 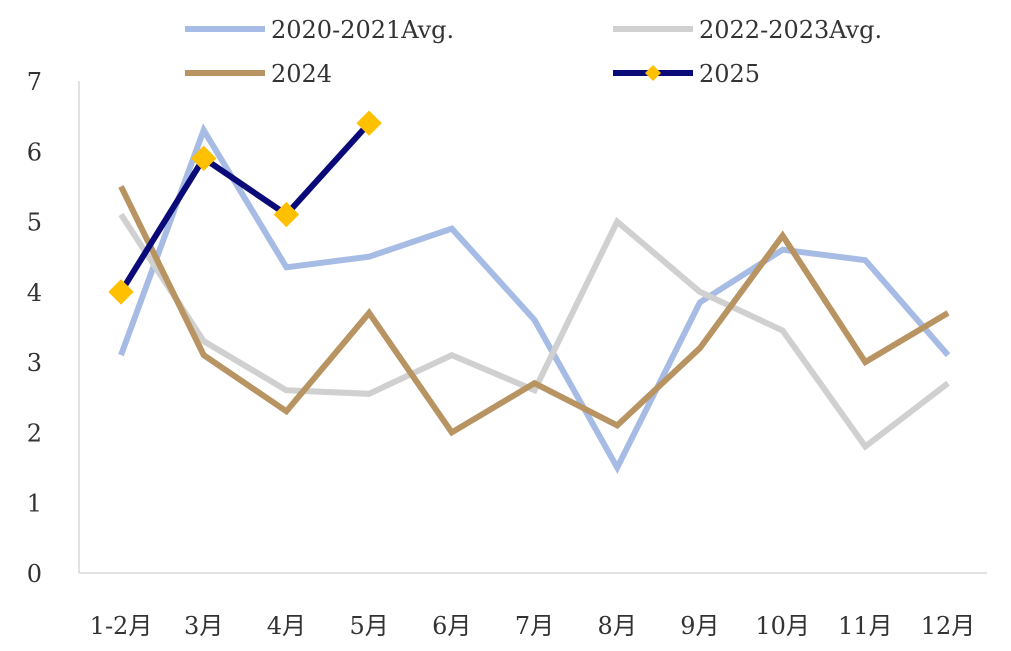 What do you see at coordinates (699, 626) in the screenshot?
I see `x-tick-label: 9月` at bounding box center [699, 626].